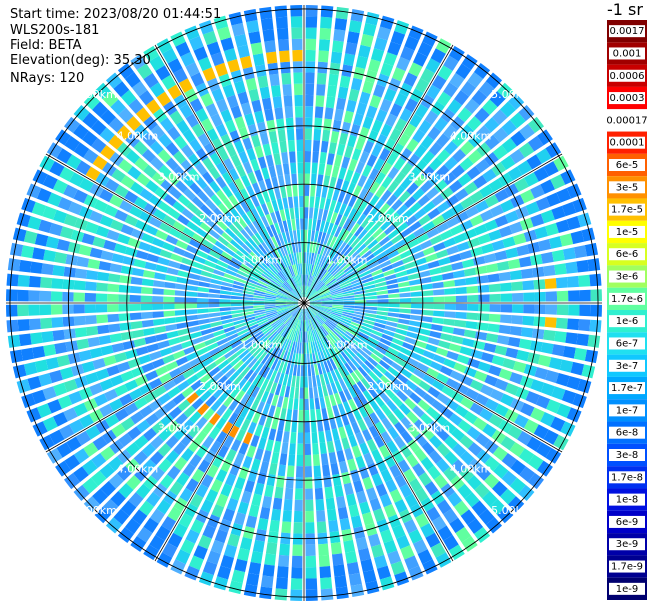 The width and height of the screenshot is (647, 607). What do you see at coordinates (627, 31) in the screenshot?
I see `colorbar-tick-bg` at bounding box center [627, 31].